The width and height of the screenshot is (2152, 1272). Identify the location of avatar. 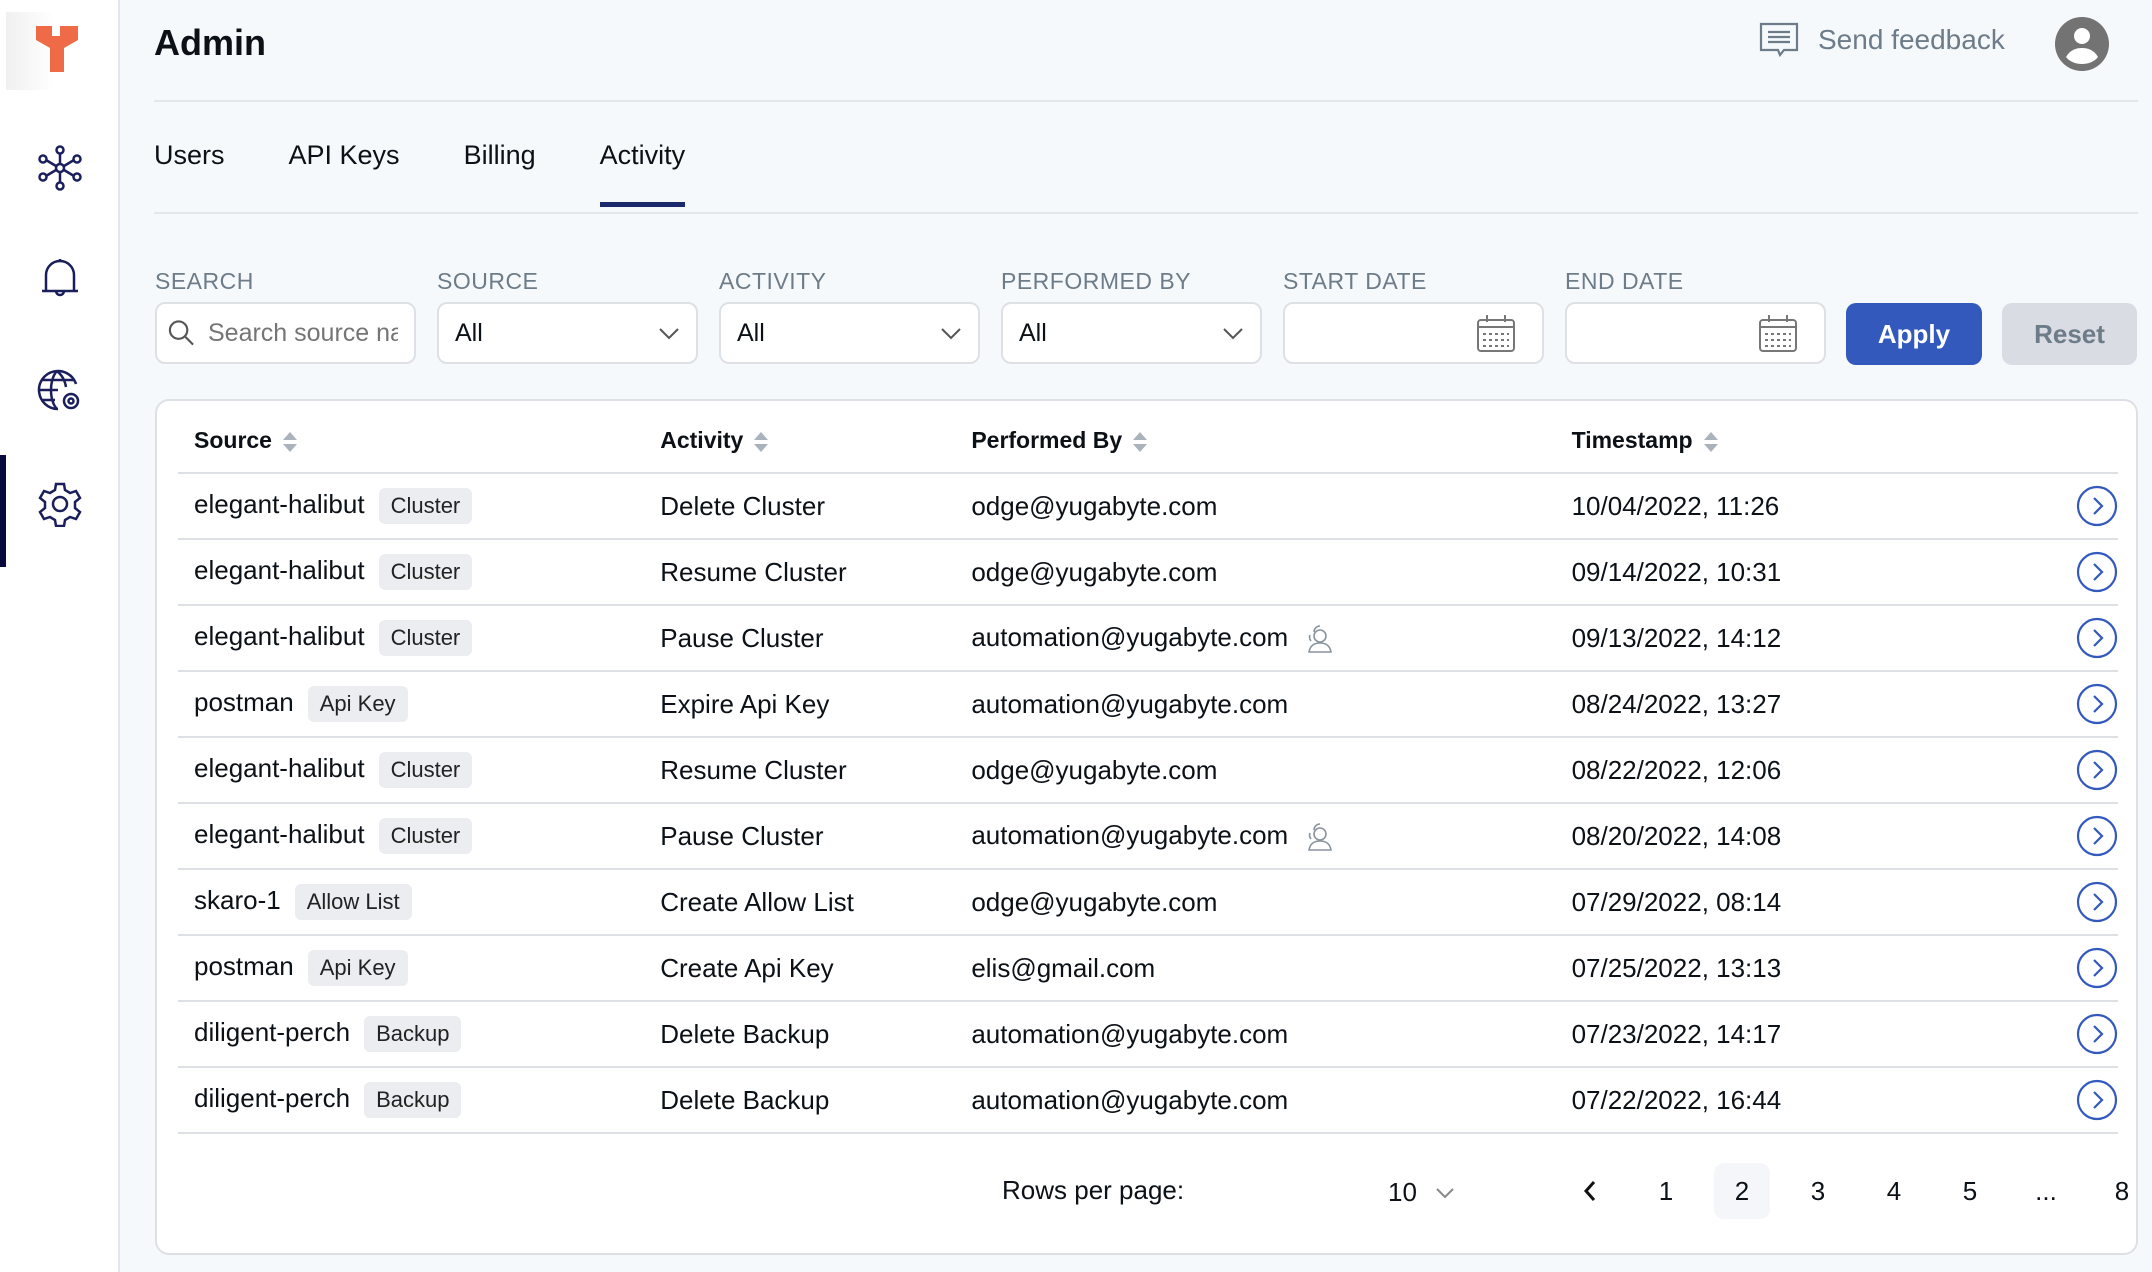
(2082, 46).